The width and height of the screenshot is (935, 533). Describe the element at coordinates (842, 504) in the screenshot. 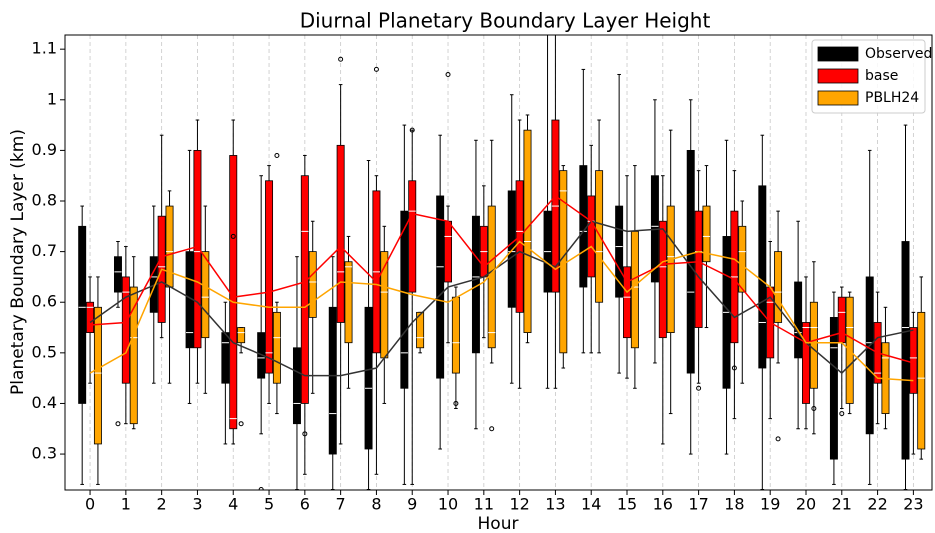

I see `x-tick-label: 21` at that location.